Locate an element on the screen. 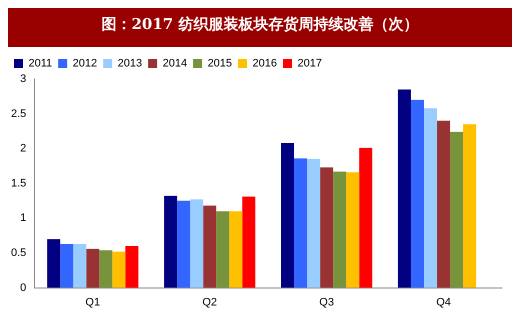 The image size is (520, 321). legend-label: 2014 is located at coordinates (175, 64).